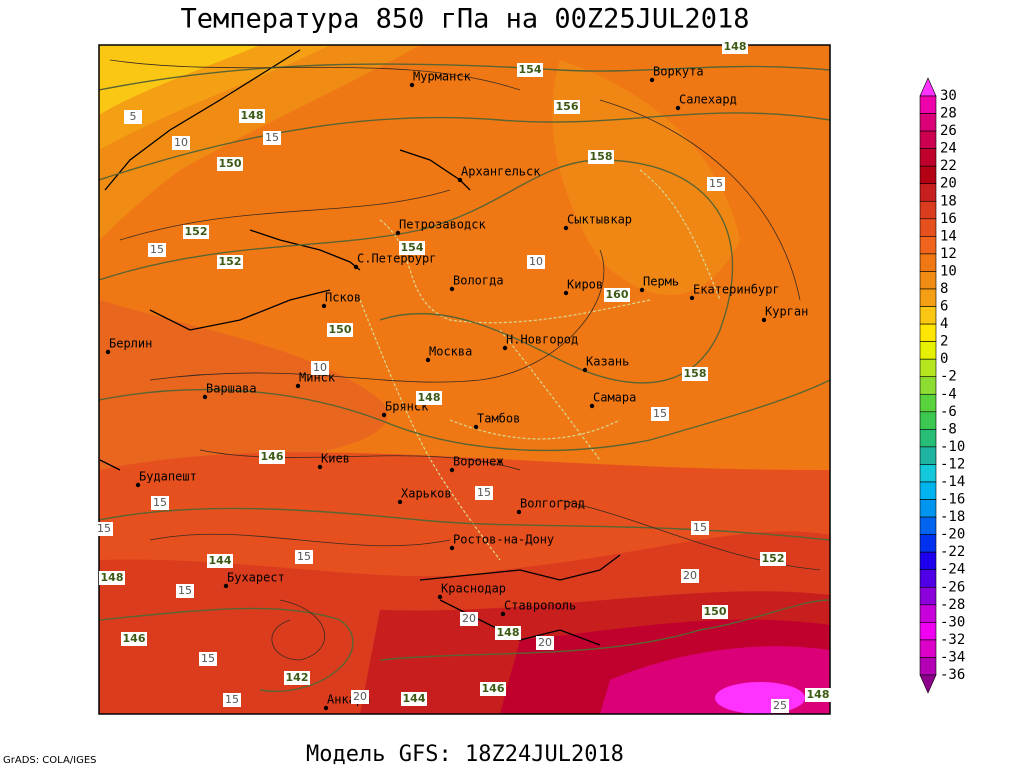 The height and width of the screenshot is (768, 1024). I want to click on city-label: Екатеринбург, so click(736, 290).